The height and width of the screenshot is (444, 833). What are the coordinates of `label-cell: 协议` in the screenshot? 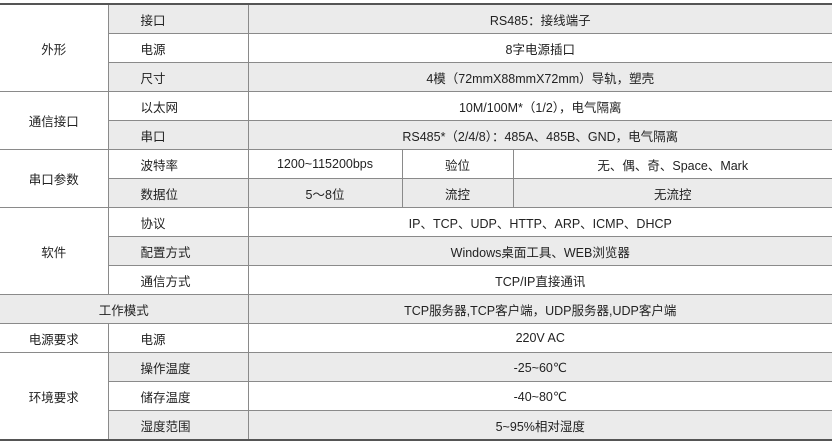 It's located at (178, 222).